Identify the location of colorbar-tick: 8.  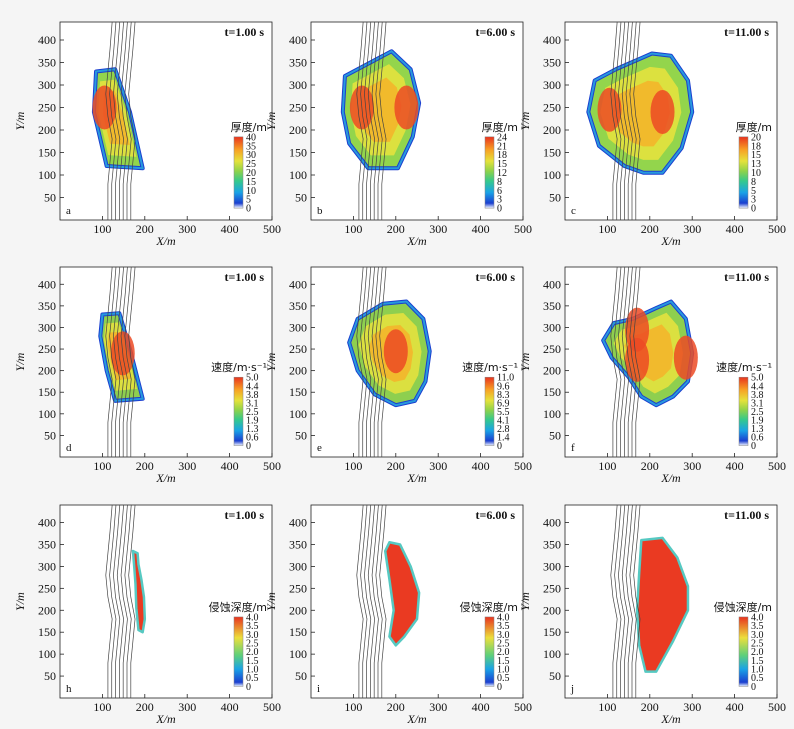
(499, 182).